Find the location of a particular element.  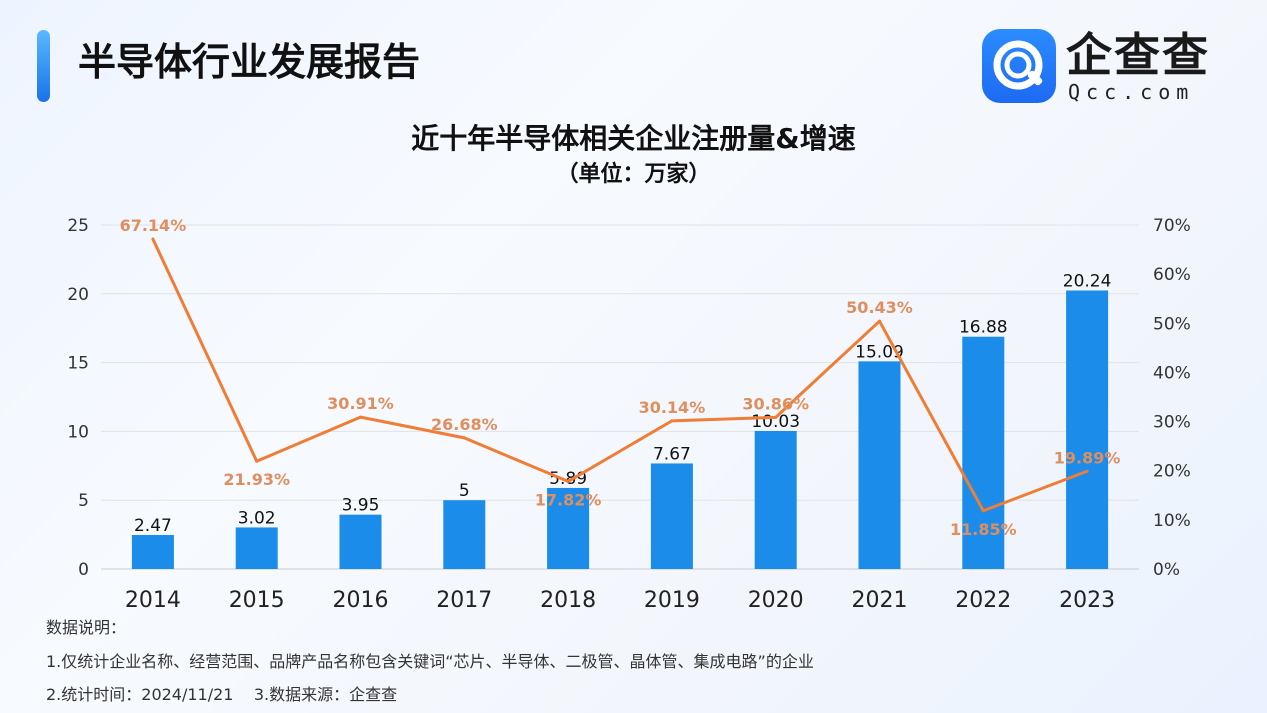

logo-domain: Qcc.com is located at coordinates (1131, 92).